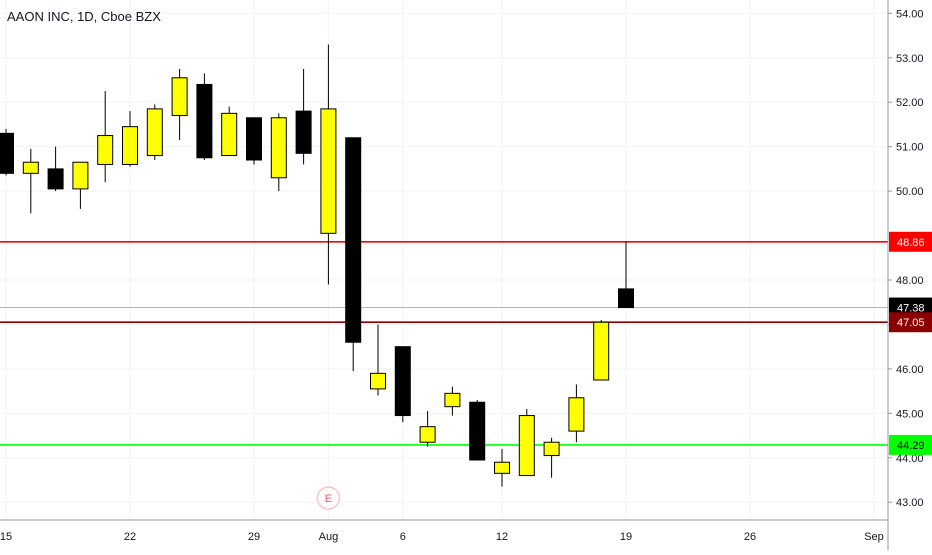 This screenshot has width=932, height=555. I want to click on markers: E, so click(328, 498).